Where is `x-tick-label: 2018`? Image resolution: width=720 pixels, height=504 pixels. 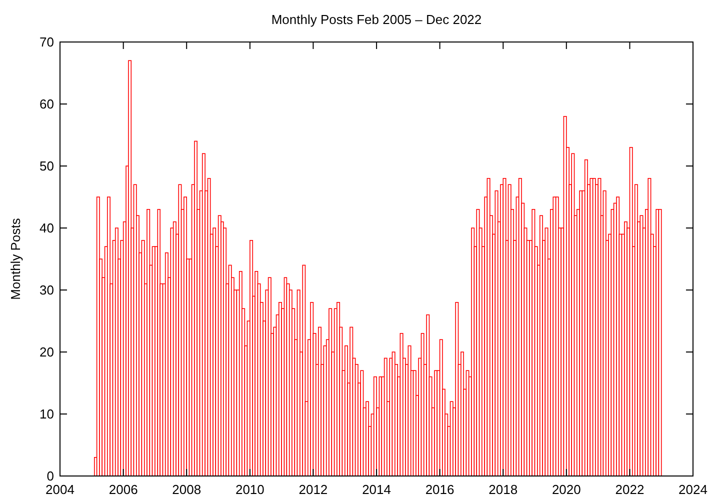
x-tick-label: 2018 is located at coordinates (503, 489).